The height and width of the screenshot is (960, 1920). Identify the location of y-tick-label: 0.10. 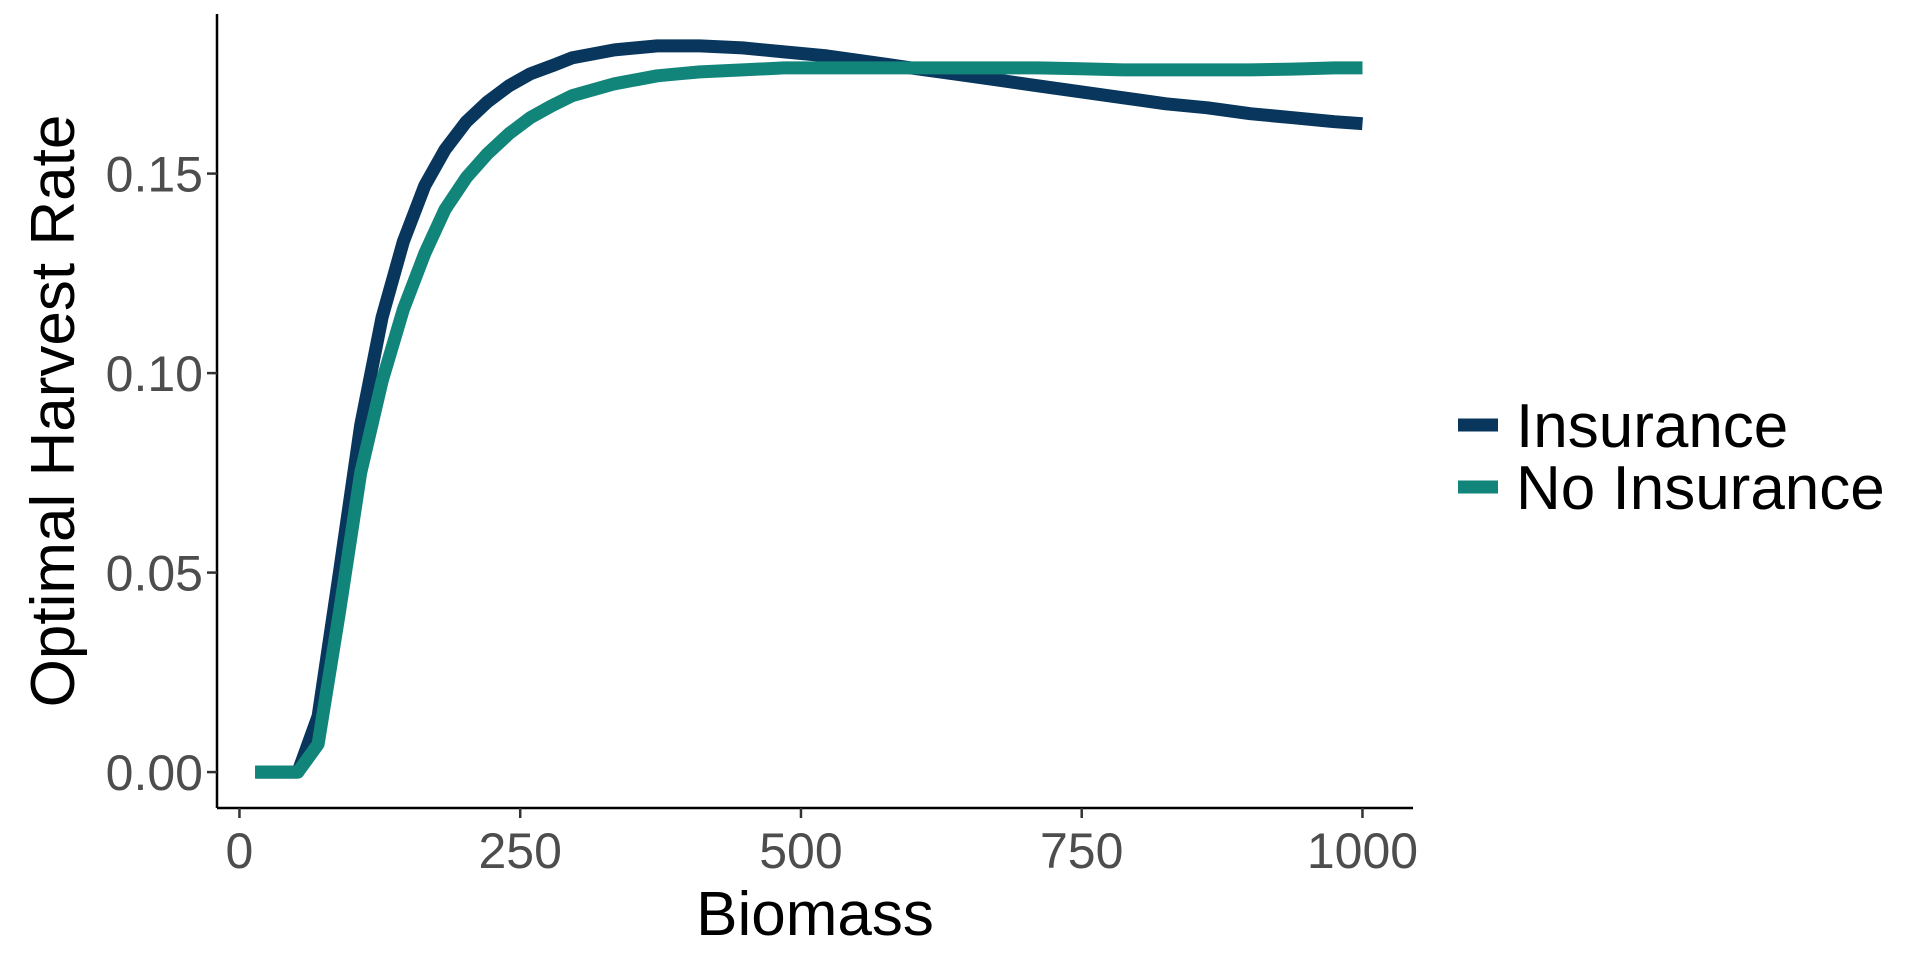
(154, 374).